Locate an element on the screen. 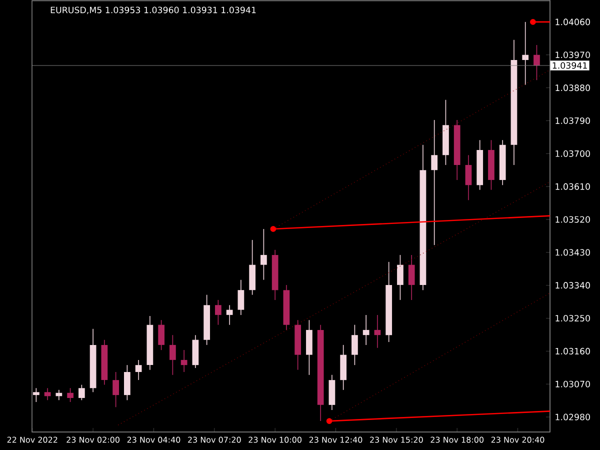  x-tick-label: 23 Nov 04:40 is located at coordinates (153, 439).